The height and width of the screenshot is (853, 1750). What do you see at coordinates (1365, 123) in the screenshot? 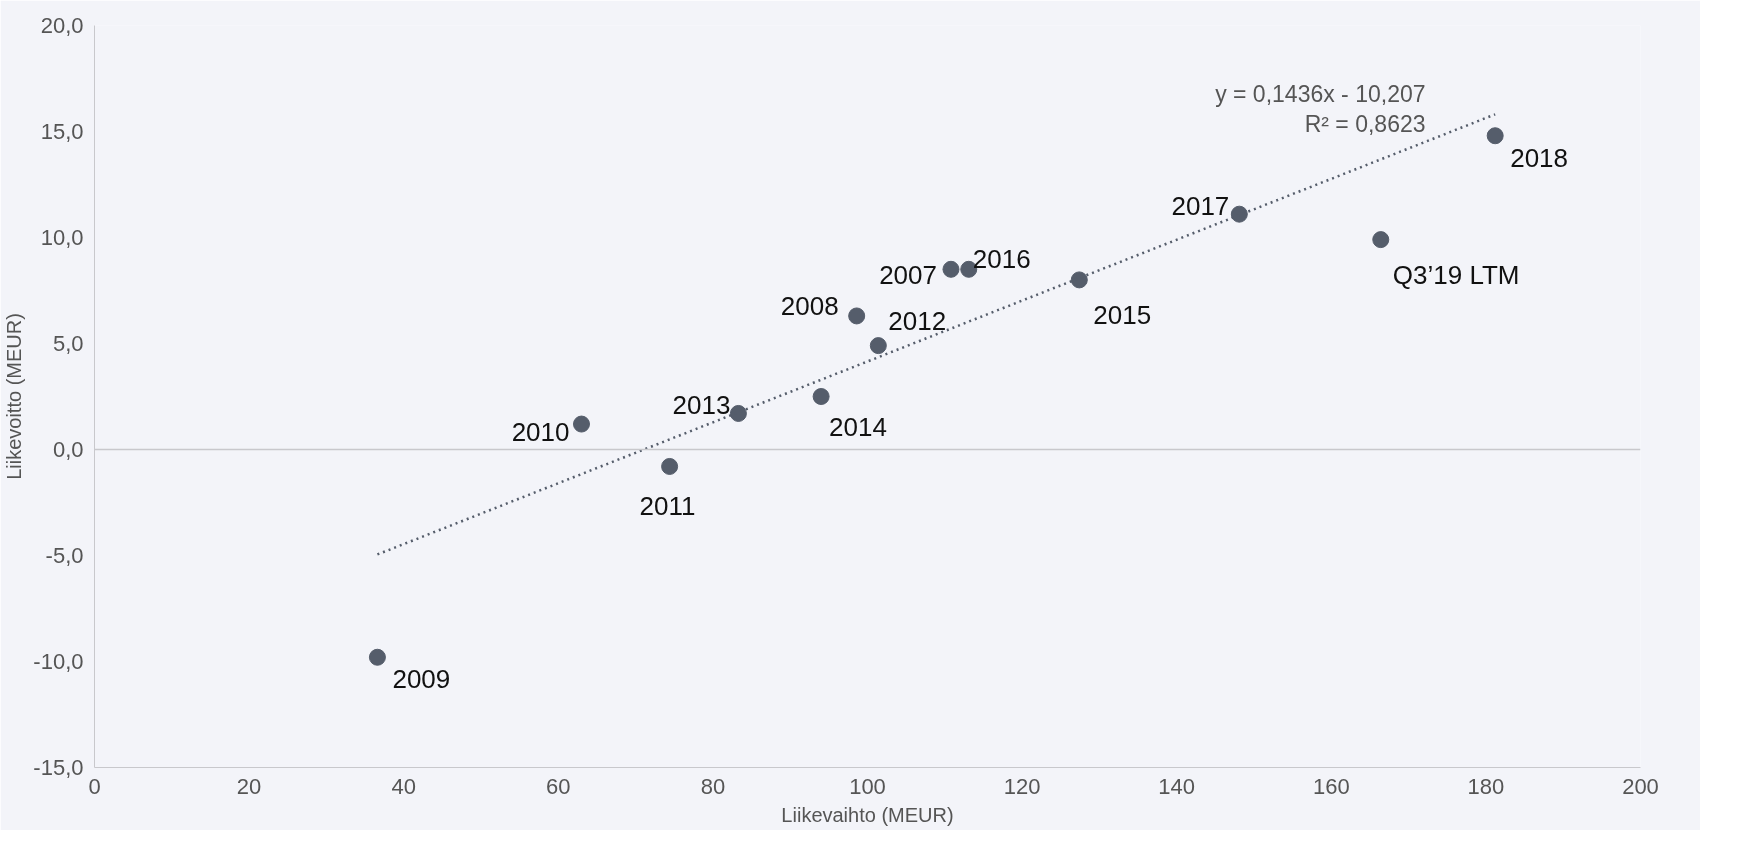
I see `annotation: R² = 0,8623` at bounding box center [1365, 123].